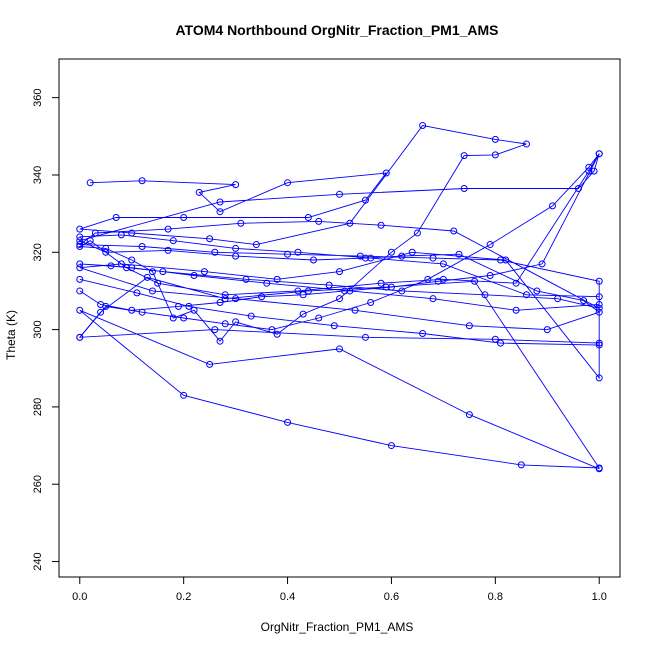  Describe the element at coordinates (38, 175) in the screenshot. I see `y-tick-label: 340` at that location.